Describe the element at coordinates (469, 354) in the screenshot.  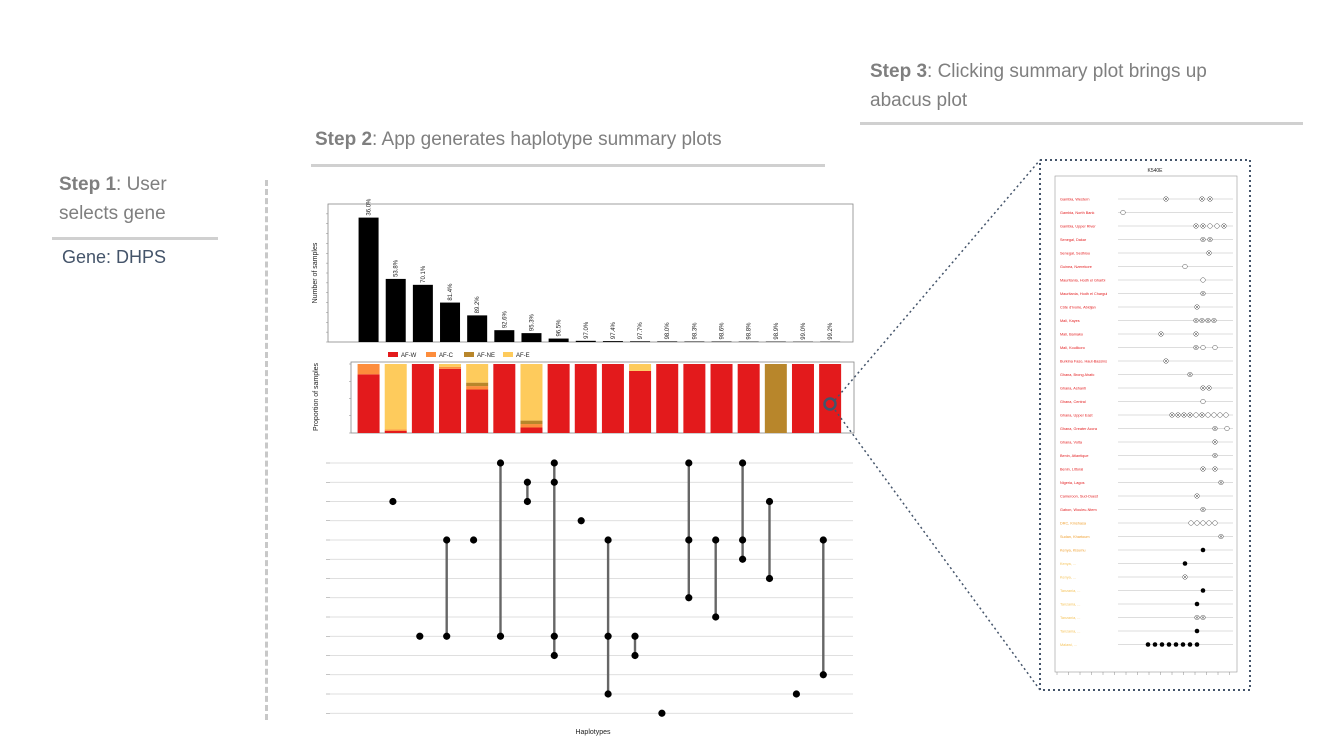
I see `legend-swatch` at that location.